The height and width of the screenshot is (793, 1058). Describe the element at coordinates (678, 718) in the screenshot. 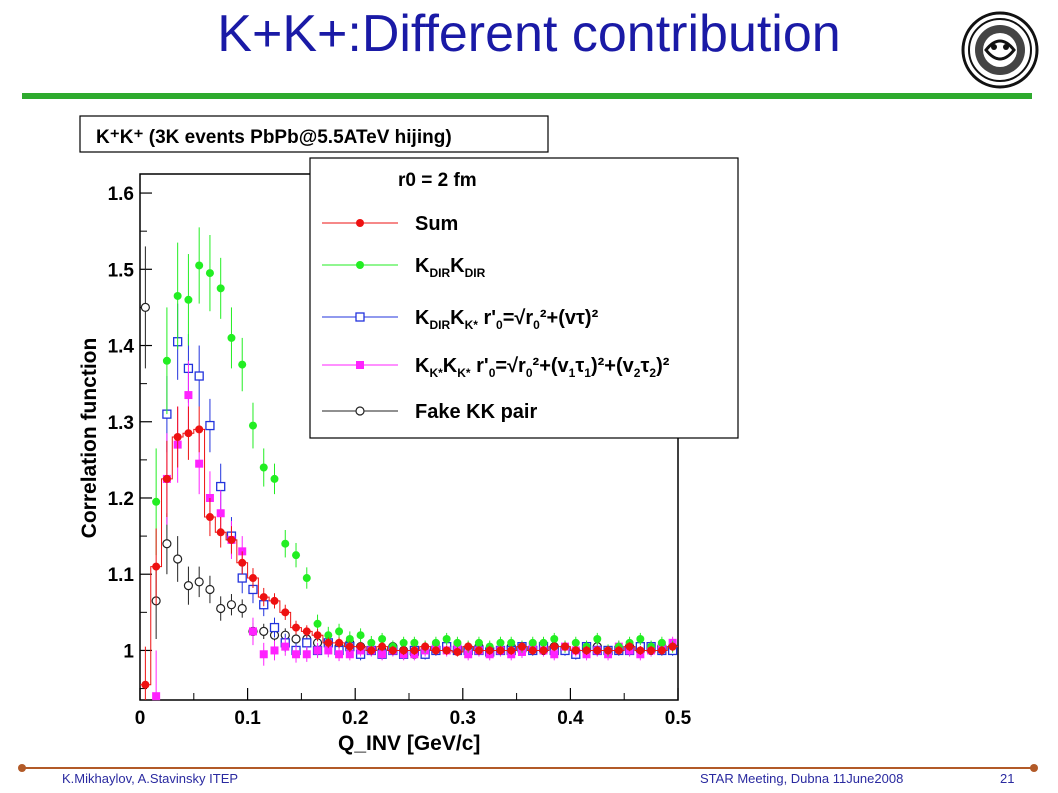

I see `x-tick-label: 0.5` at that location.